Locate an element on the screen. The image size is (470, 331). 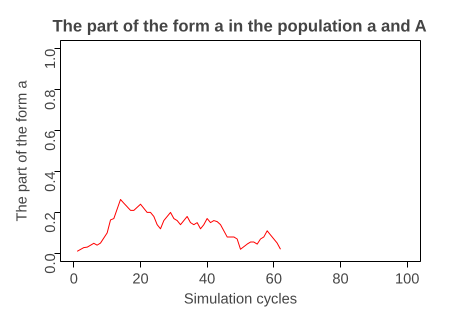
y-axis-title: The part of the form a is located at coordinates (22, 151).